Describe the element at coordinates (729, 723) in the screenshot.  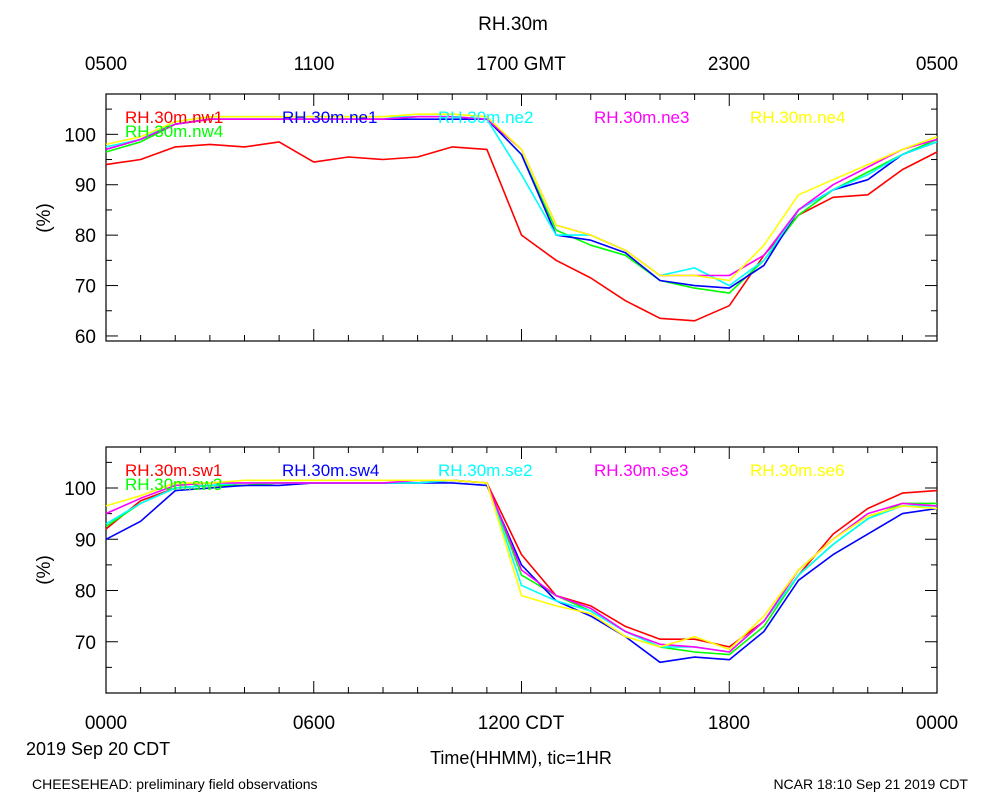
I see `bottom-axis-label: 1800` at that location.